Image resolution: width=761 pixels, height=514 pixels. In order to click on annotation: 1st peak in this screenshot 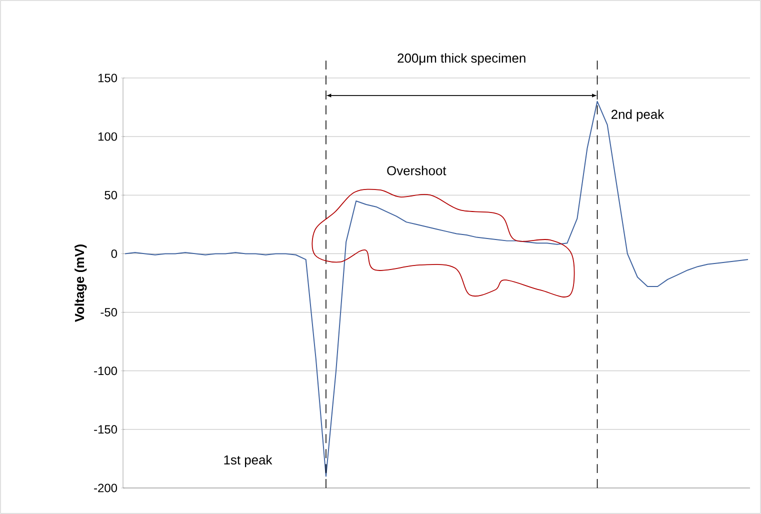, I will do `click(248, 461)`.